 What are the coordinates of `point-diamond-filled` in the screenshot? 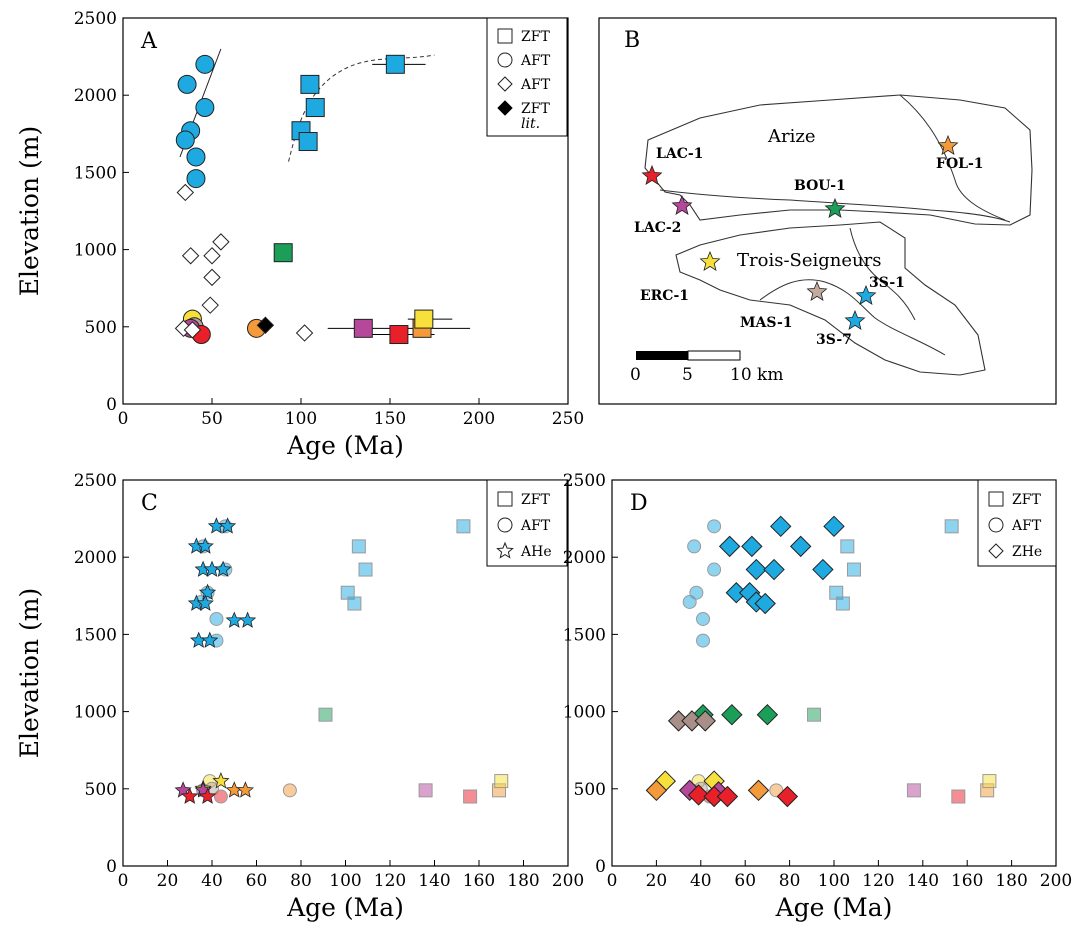 It's located at (265, 325).